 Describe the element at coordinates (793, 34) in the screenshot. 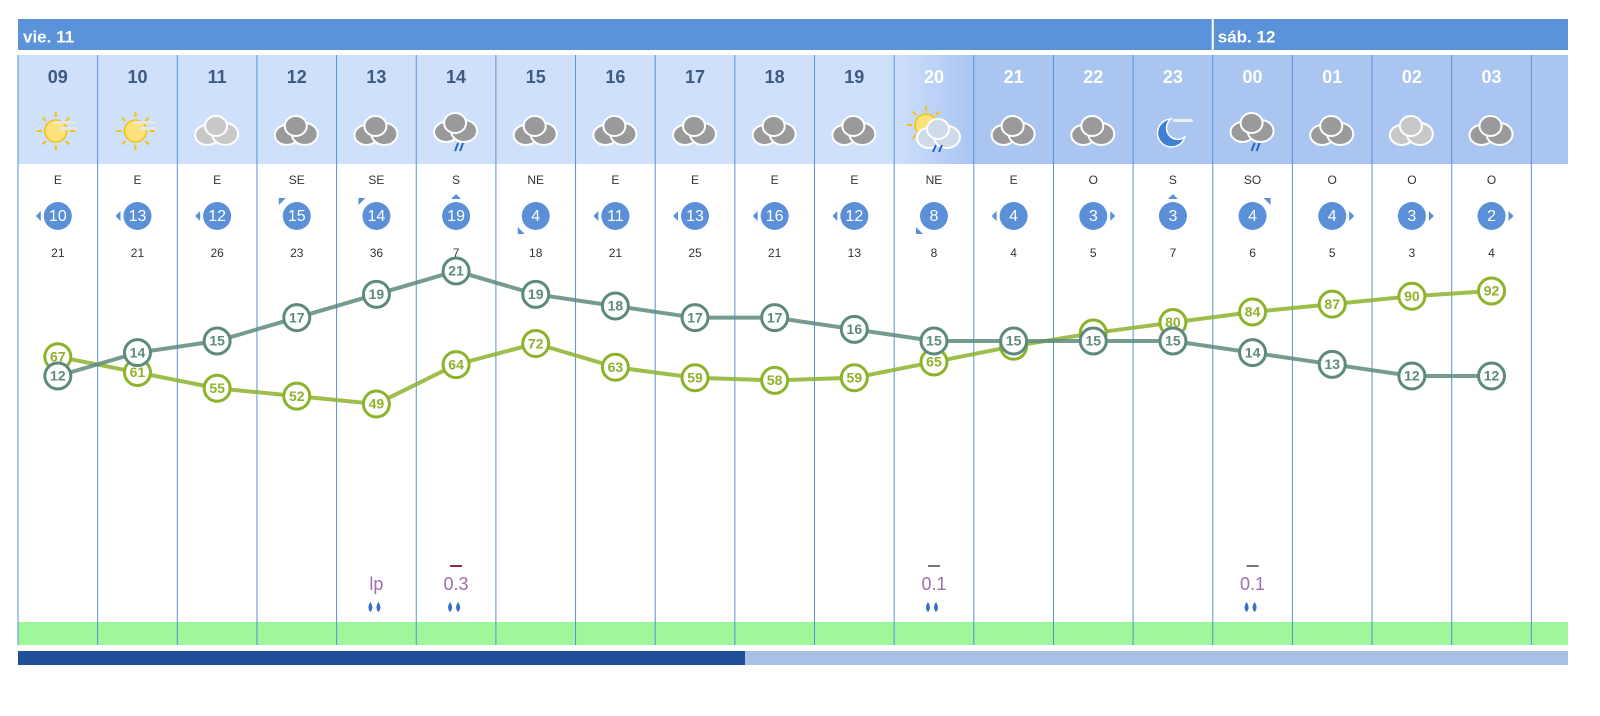

I see `day-bar` at that location.